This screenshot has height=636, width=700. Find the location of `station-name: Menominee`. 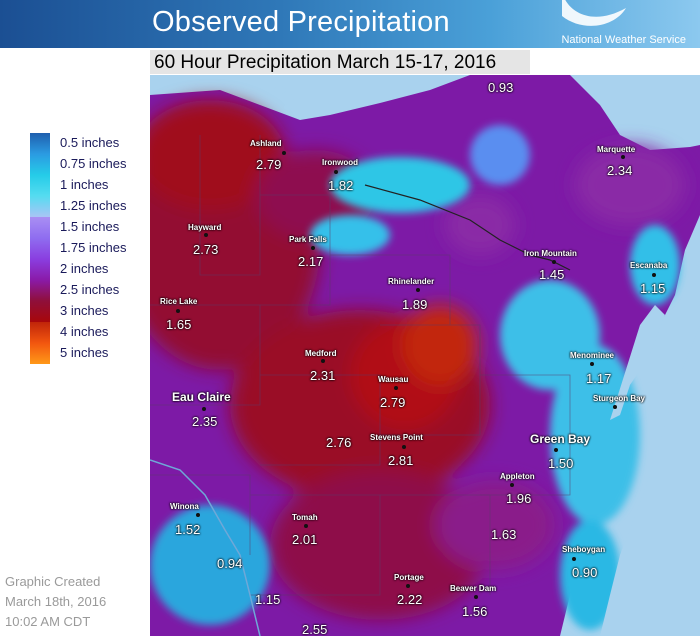

station-name: Menominee is located at coordinates (592, 355).